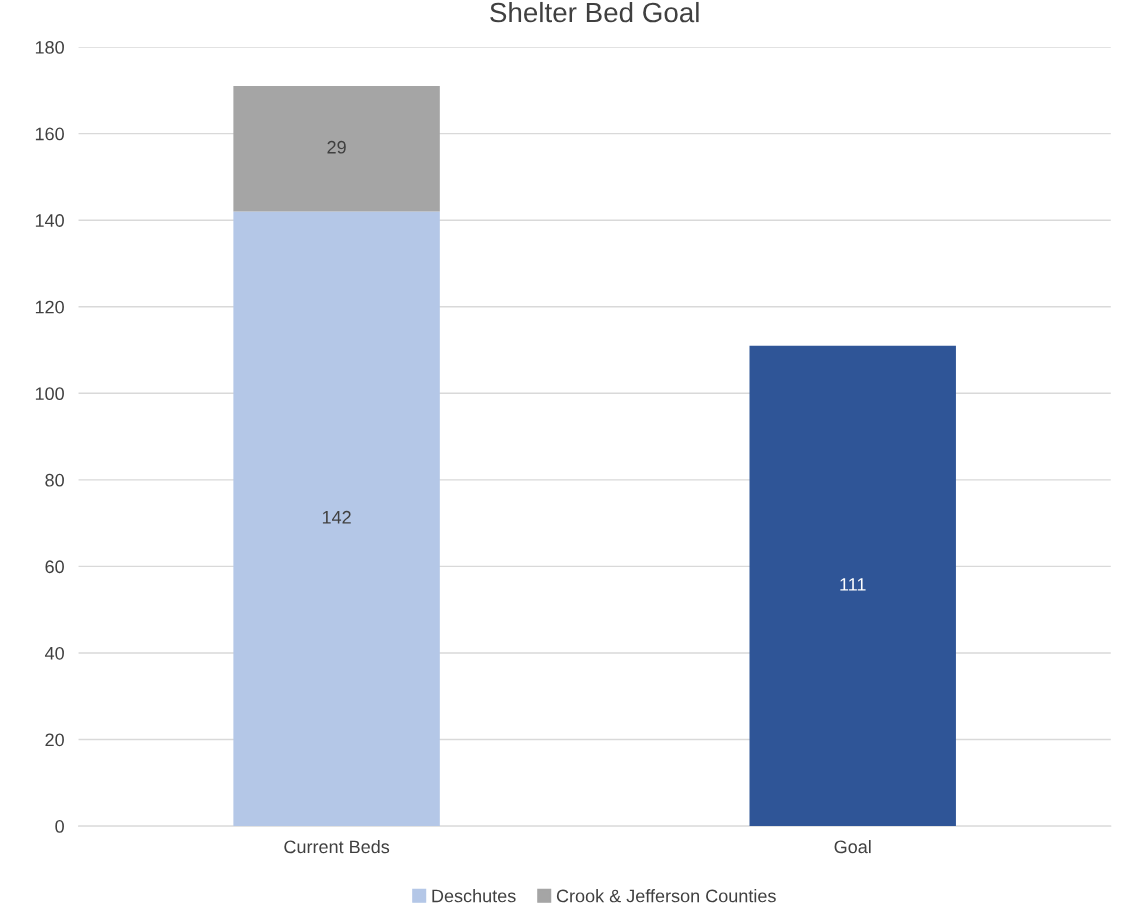 Image resolution: width=1122 pixels, height=923 pixels. What do you see at coordinates (594, 12) in the screenshot?
I see `chart-title: Shelter Bed Goal` at bounding box center [594, 12].